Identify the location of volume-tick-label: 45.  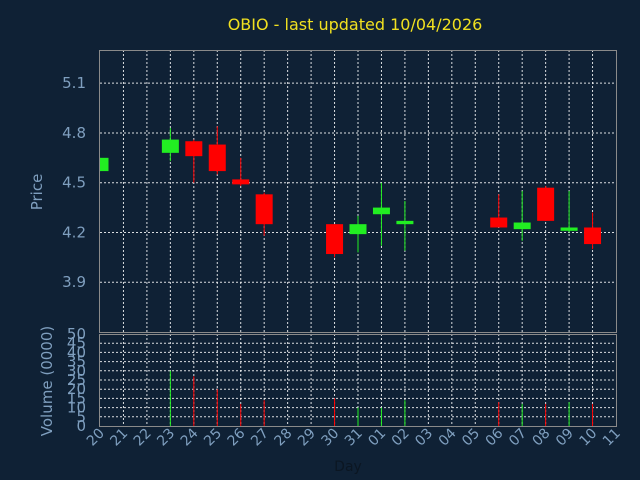
(76, 343).